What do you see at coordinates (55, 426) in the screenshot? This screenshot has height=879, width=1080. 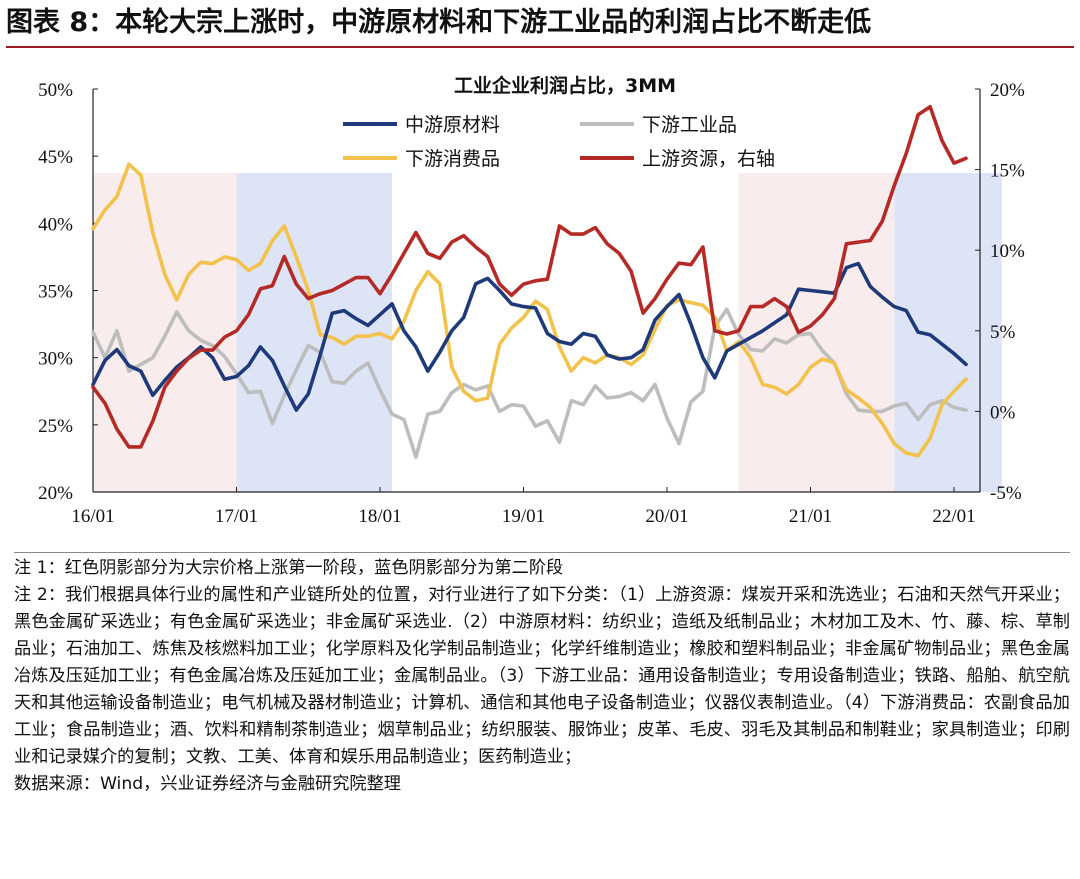 I see `y-left-tick-label: 25%` at bounding box center [55, 426].